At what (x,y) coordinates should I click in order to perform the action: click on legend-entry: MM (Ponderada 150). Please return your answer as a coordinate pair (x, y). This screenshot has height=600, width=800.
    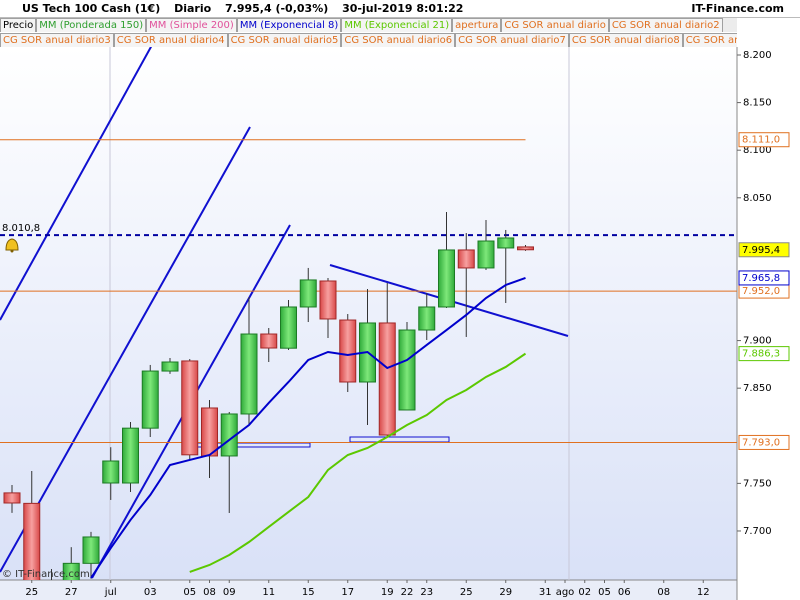
    Looking at the image, I should click on (91, 25).